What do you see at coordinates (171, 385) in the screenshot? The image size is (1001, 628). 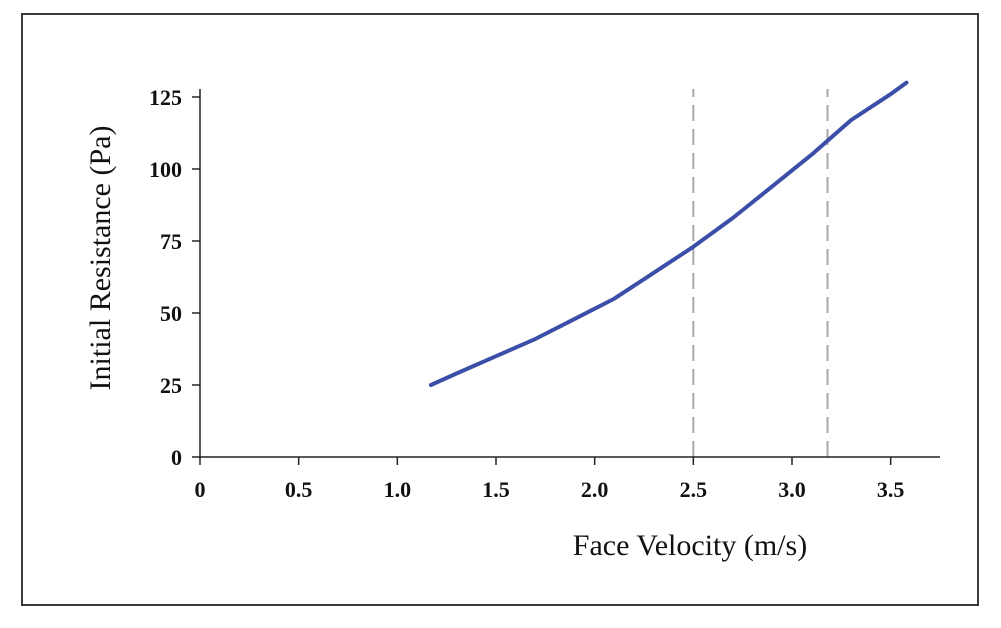 I see `y-tick-label: 25` at bounding box center [171, 385].